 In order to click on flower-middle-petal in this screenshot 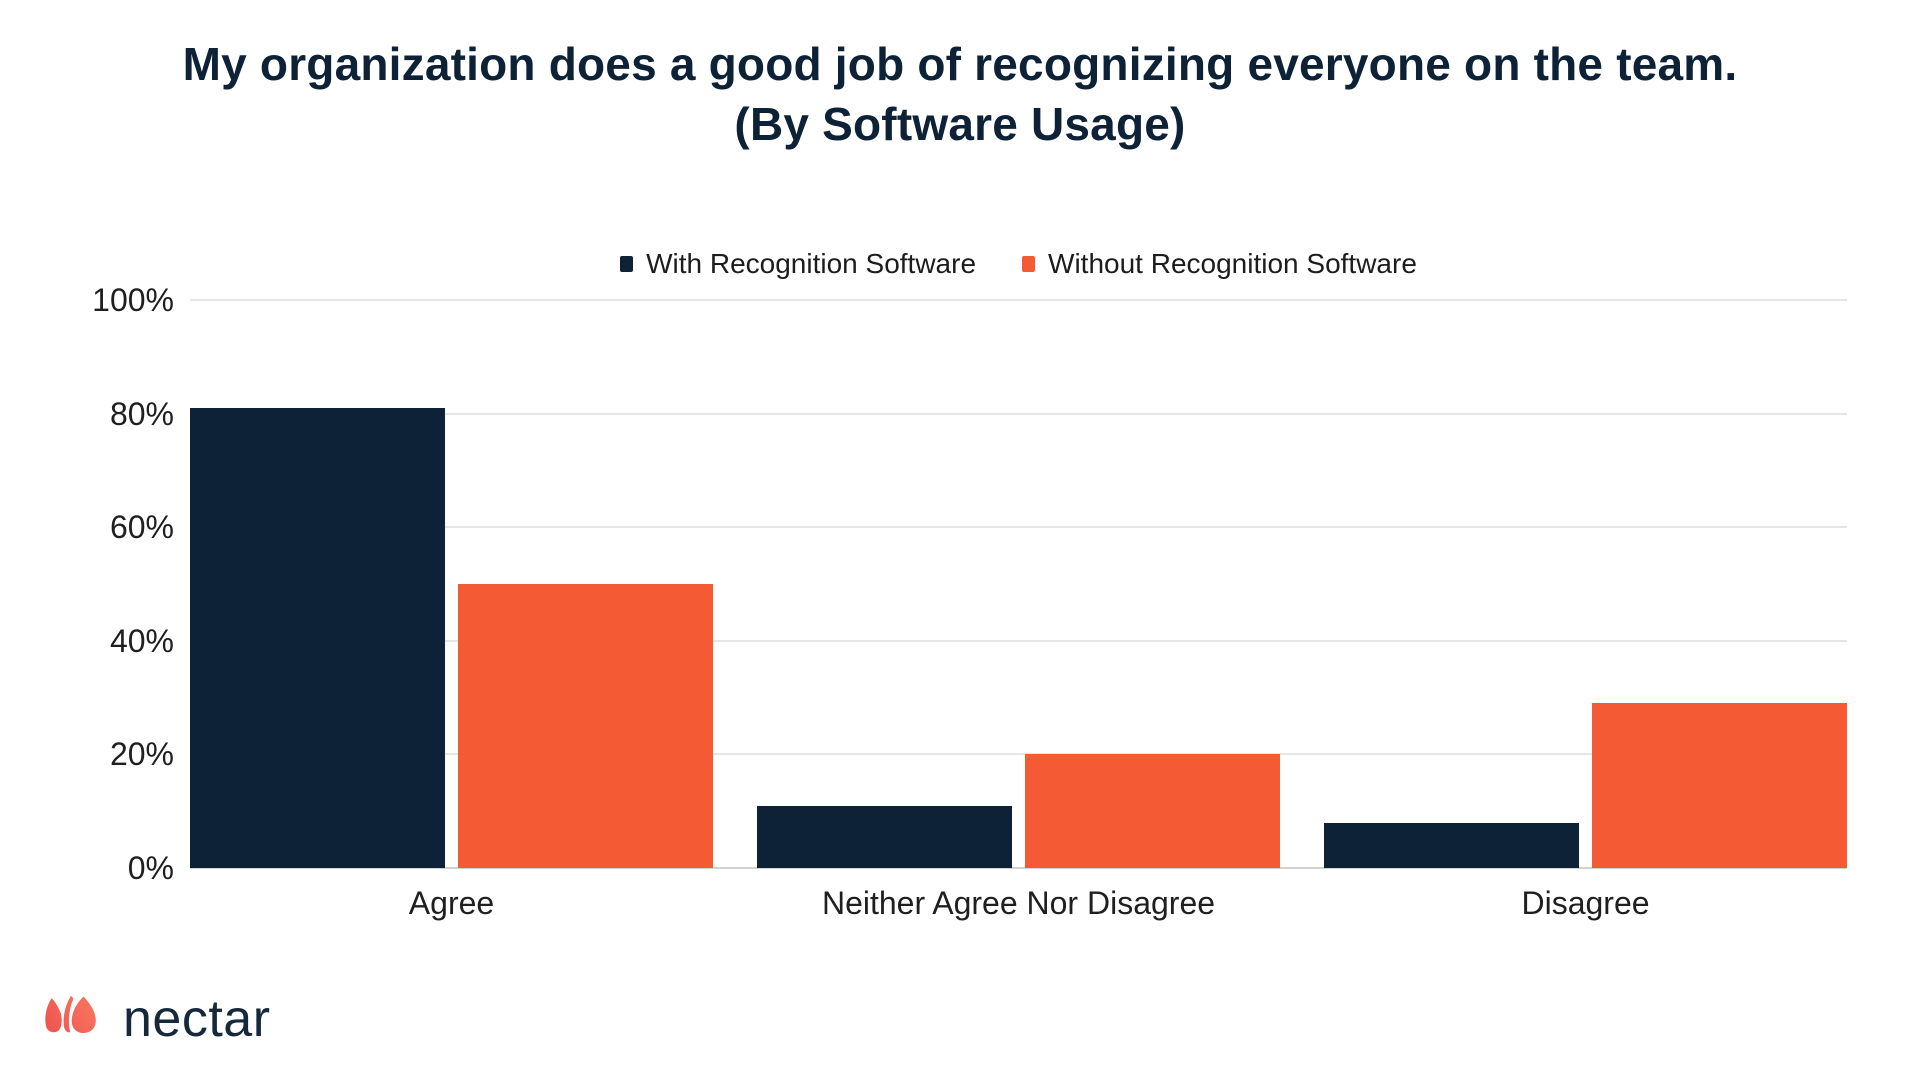, I will do `click(68, 1014)`.